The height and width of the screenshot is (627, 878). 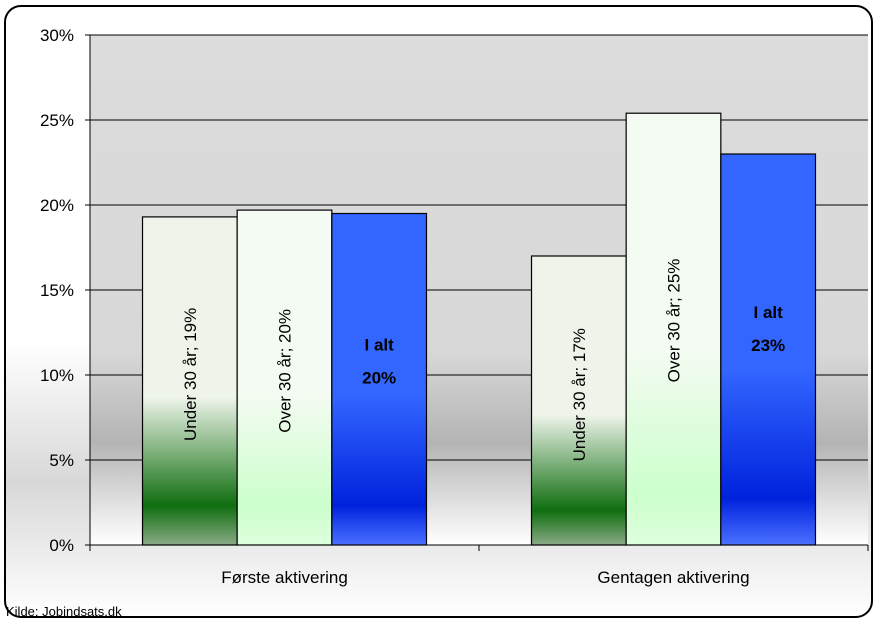 What do you see at coordinates (57, 120) in the screenshot?
I see `y-tick-label: 25%` at bounding box center [57, 120].